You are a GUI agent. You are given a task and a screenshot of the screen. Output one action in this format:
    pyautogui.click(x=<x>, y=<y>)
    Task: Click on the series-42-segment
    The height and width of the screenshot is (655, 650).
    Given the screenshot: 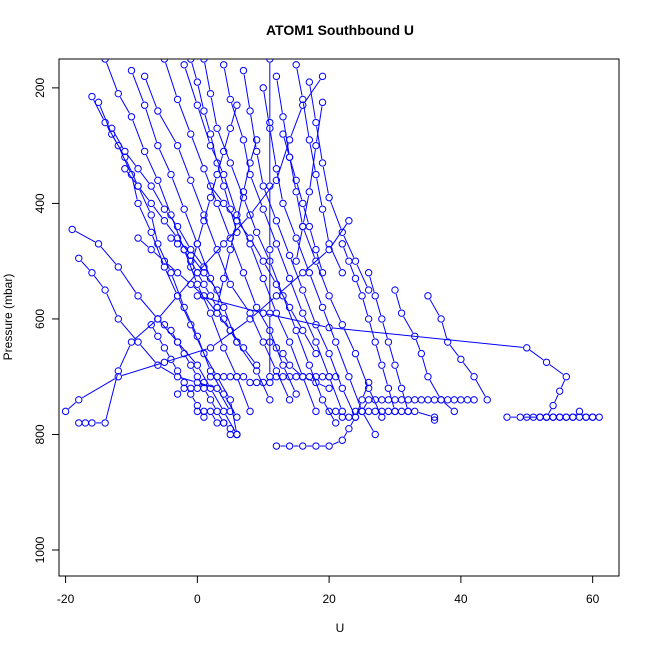 What is the action you would take?
    pyautogui.click(x=233, y=116)
    